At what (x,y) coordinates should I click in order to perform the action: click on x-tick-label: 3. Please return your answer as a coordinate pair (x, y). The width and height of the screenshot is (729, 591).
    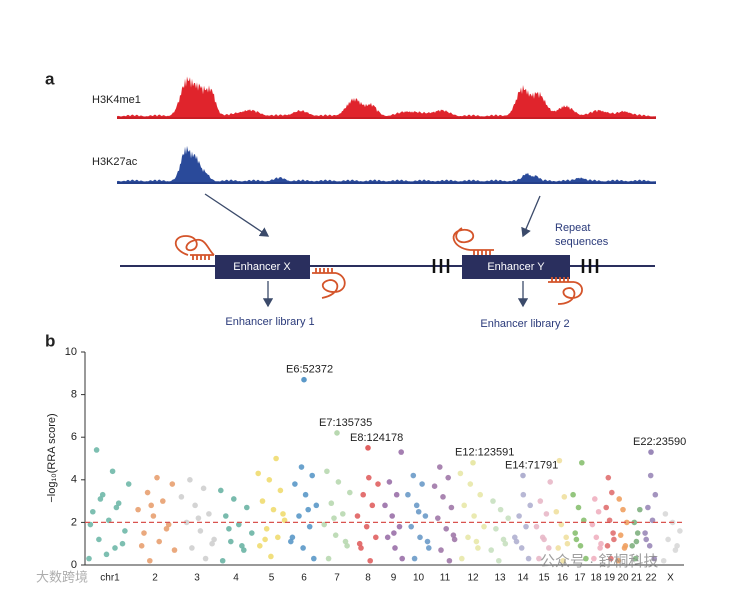
    Looking at the image, I should click on (197, 578).